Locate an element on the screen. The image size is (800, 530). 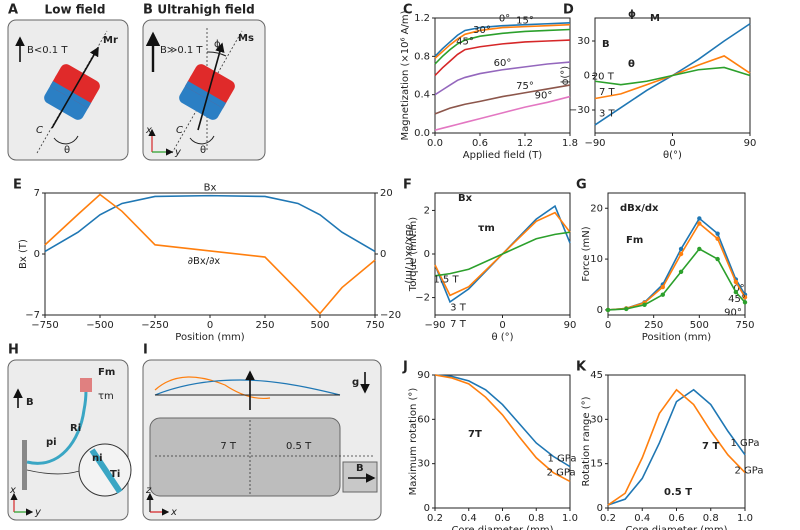
panel-letter: B is located at coordinates (148, 10).